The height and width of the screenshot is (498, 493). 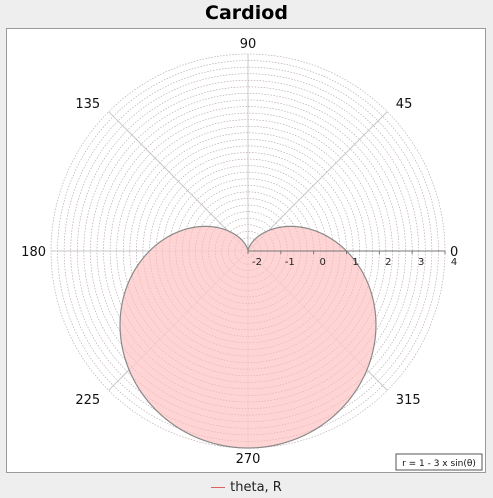 I want to click on formula-annotation: r = 1 - 3 x sin(θ), so click(x=439, y=464).